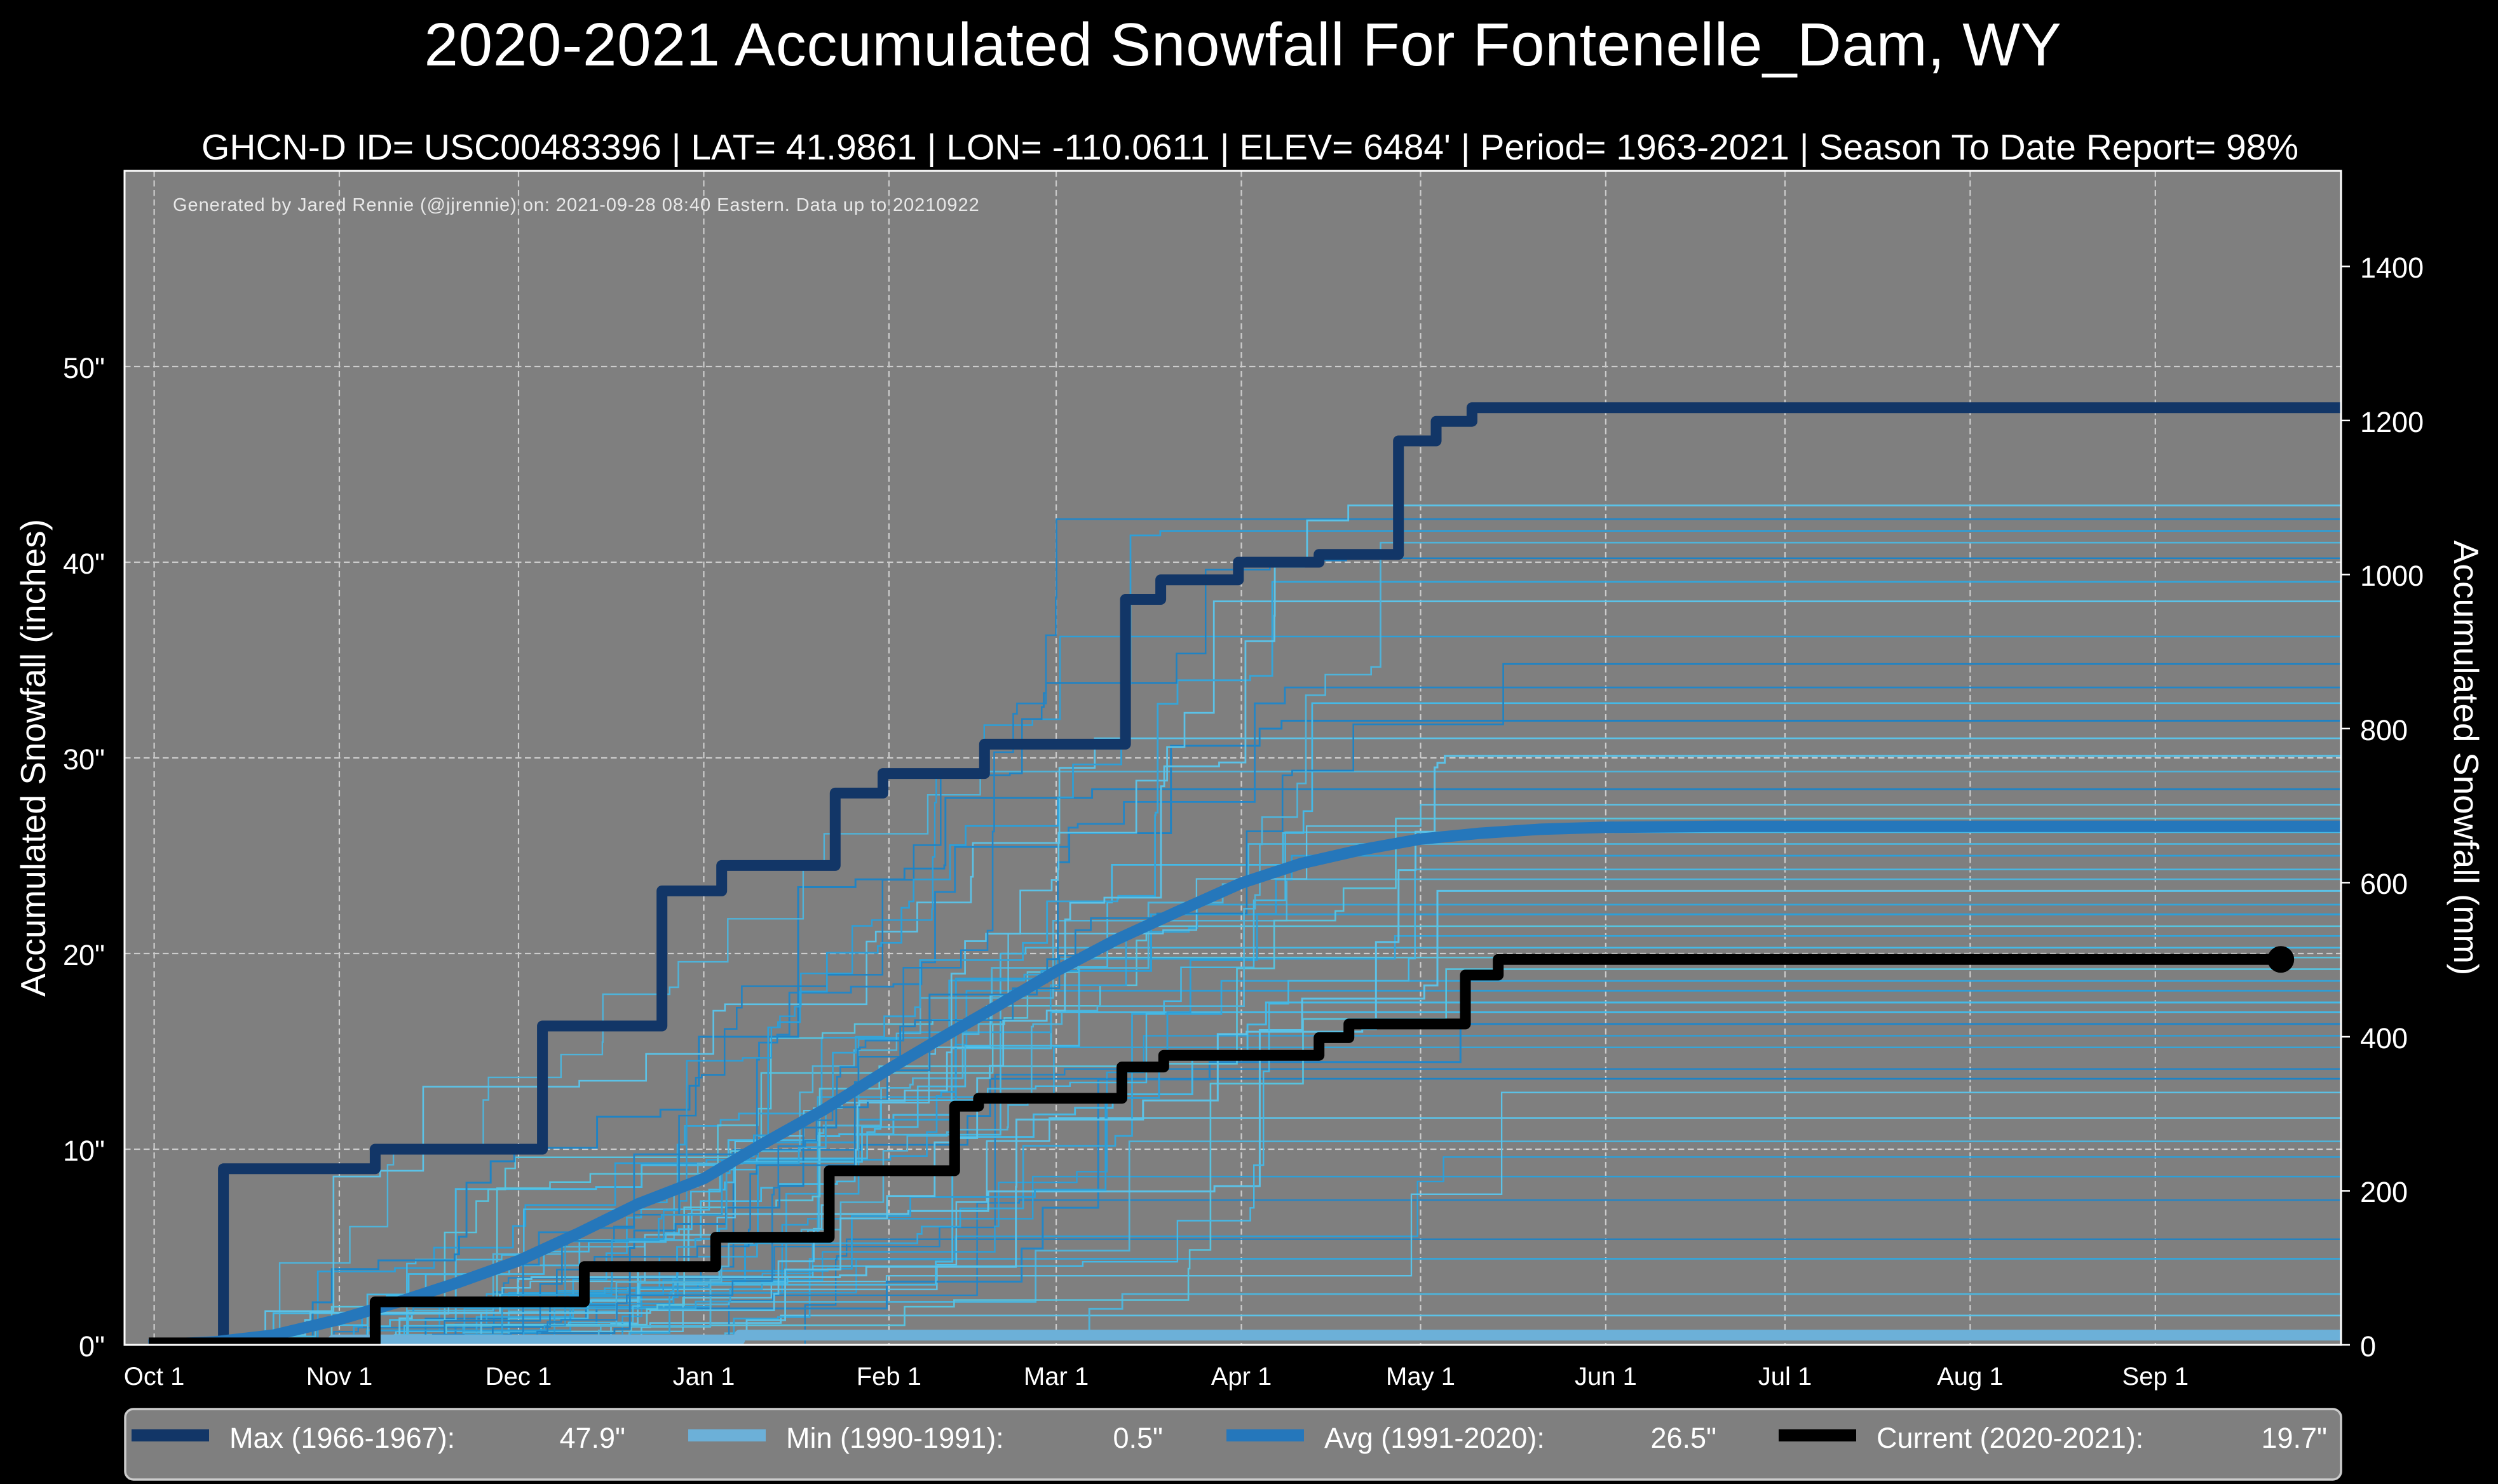 This screenshot has height=1484, width=2498. Describe the element at coordinates (1138, 1438) in the screenshot. I see `svg-text: 0.5"` at that location.